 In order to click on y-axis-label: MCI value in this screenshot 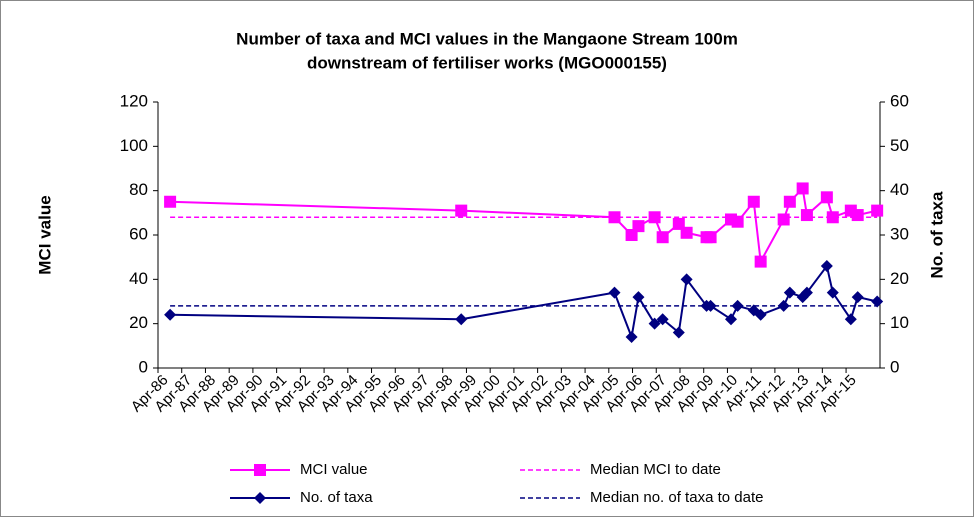, I will do `click(44, 234)`.